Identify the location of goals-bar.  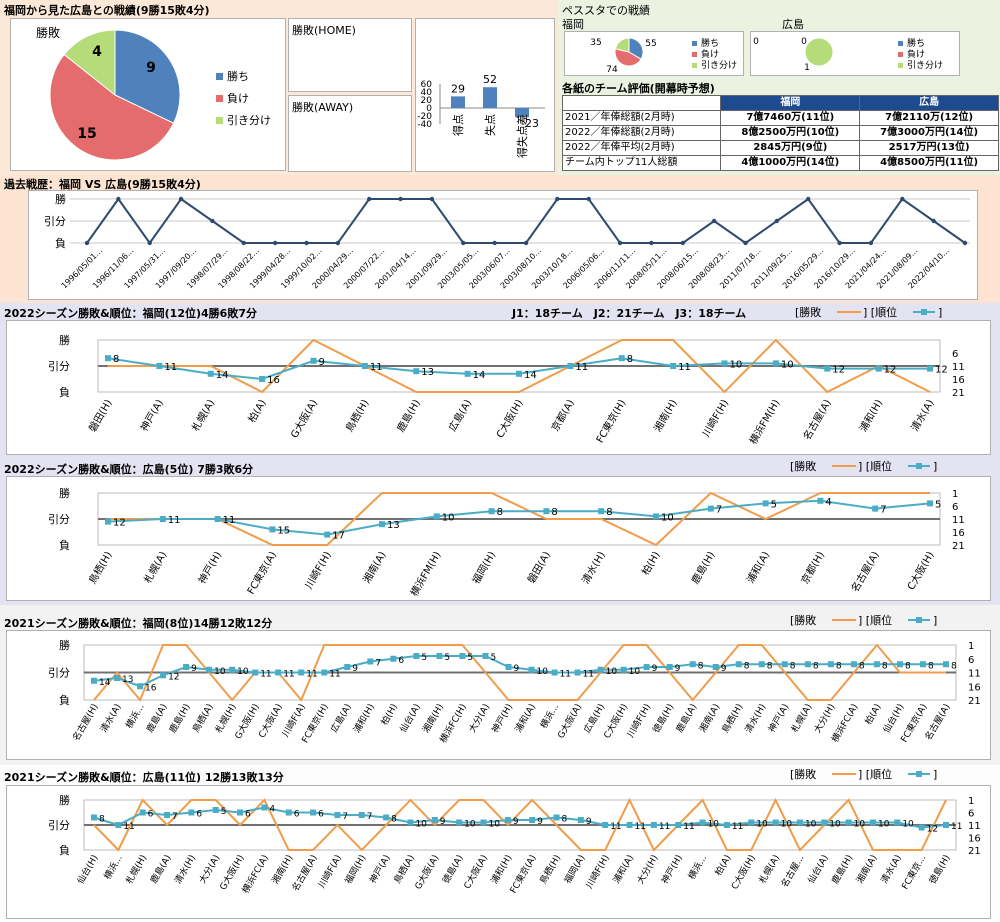
(458, 102).